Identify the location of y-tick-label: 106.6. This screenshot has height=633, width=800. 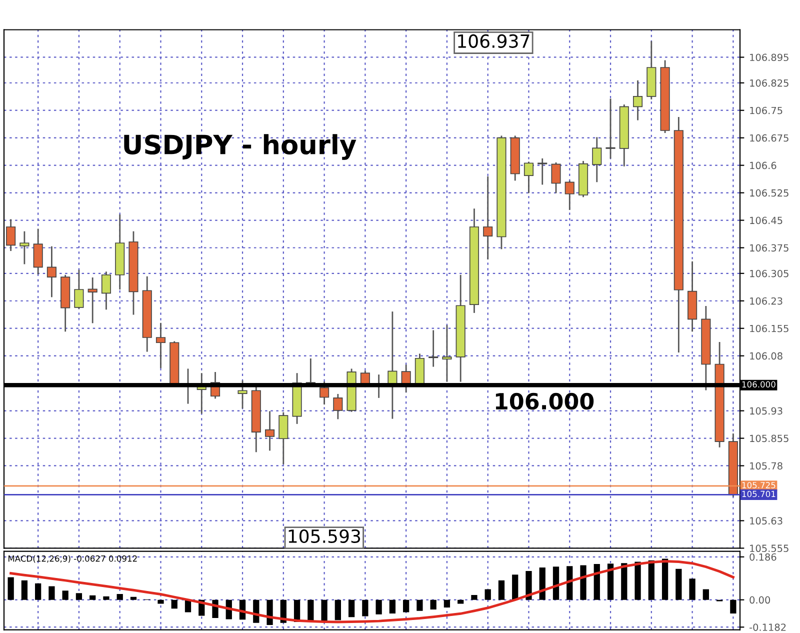
(763, 166).